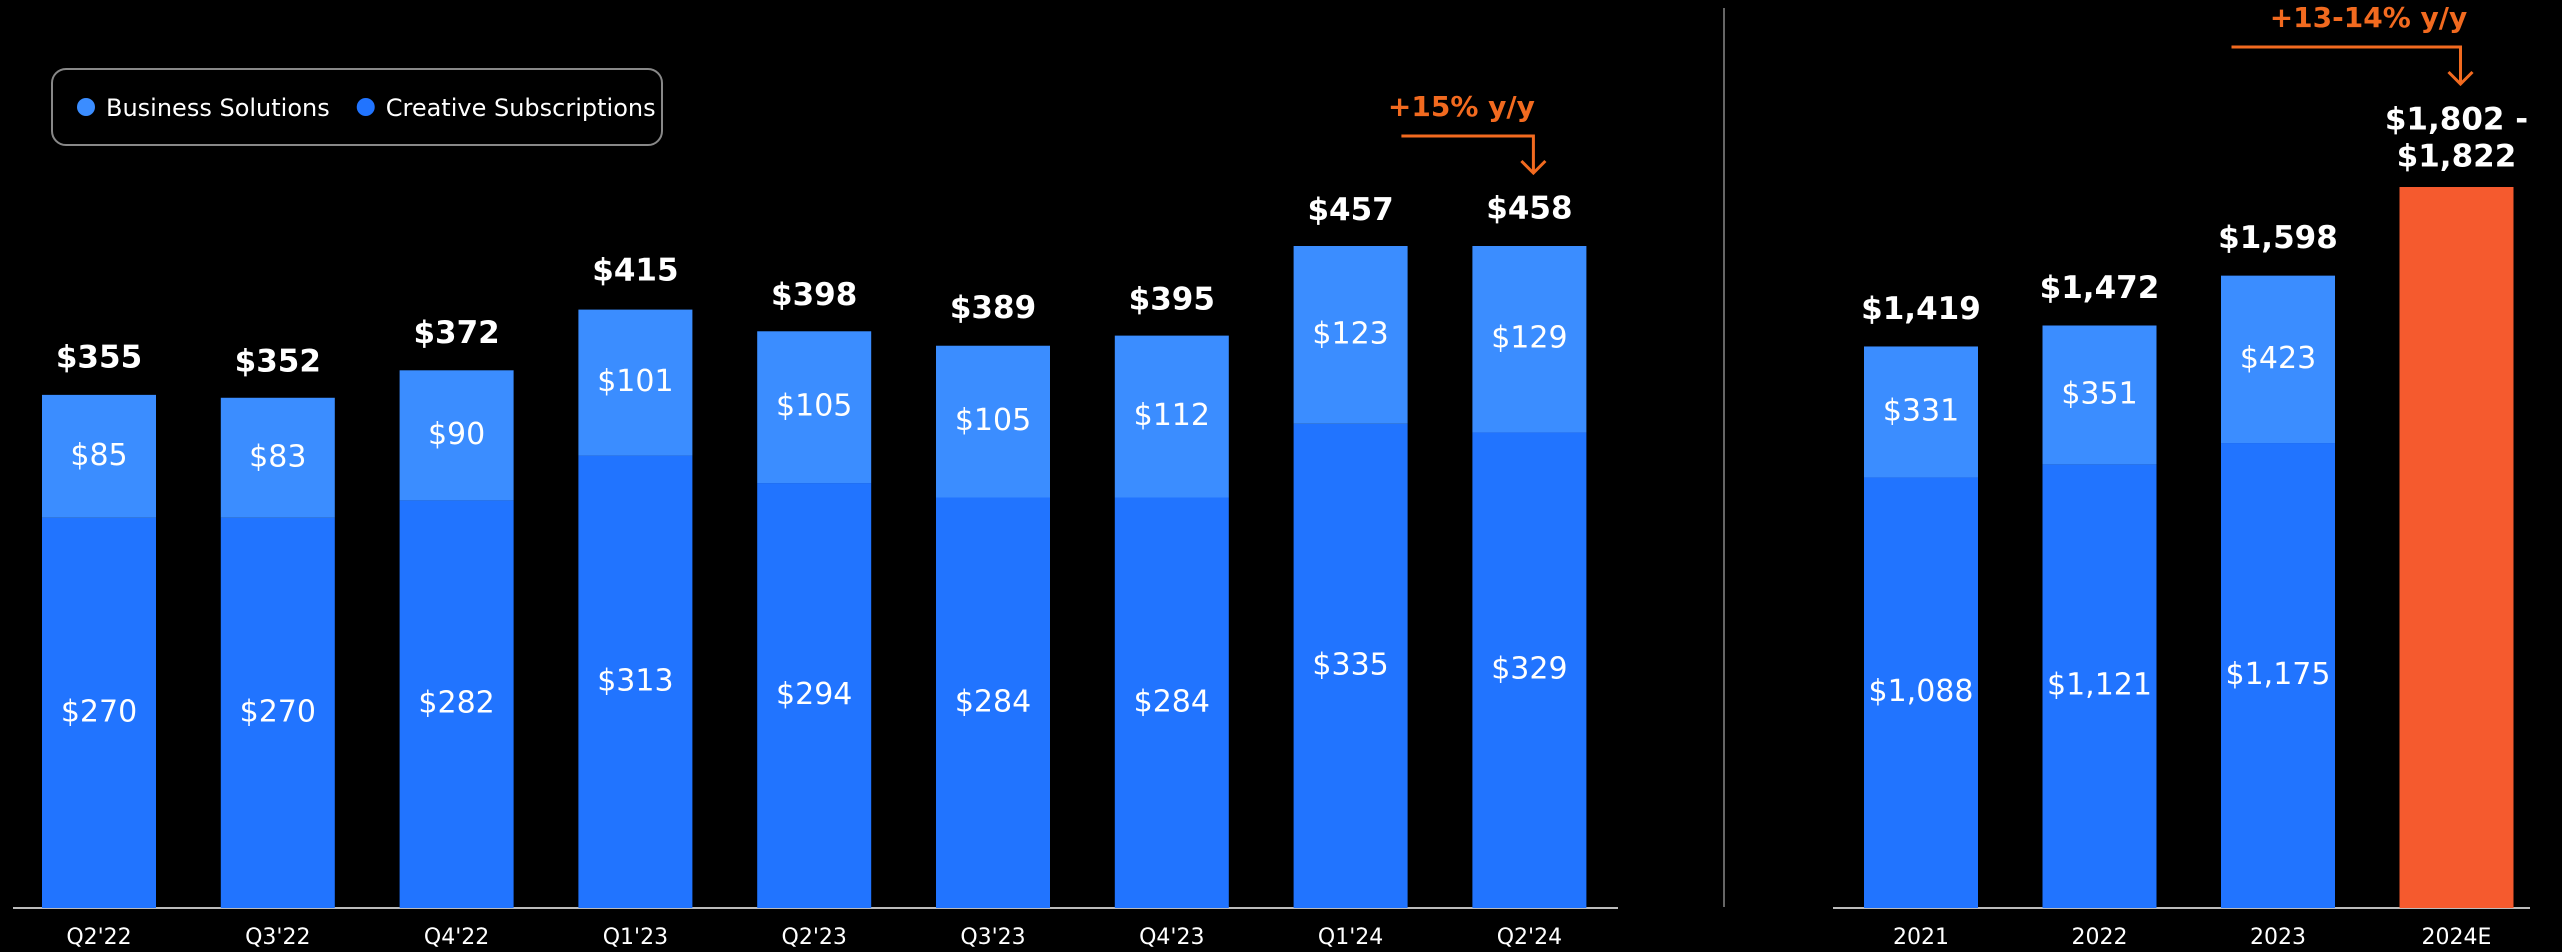 This screenshot has height=952, width=2562. I want to click on value-label: $90, so click(456, 434).